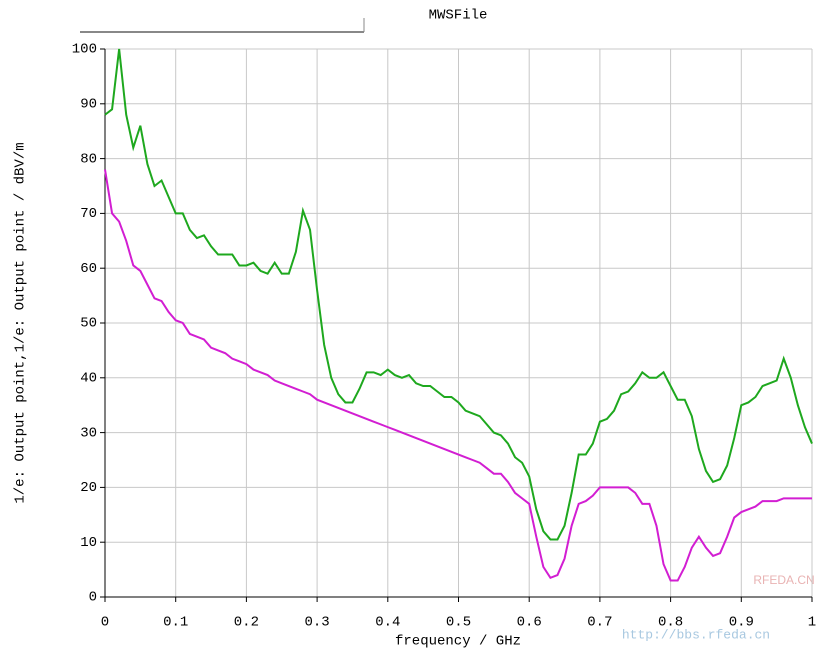  What do you see at coordinates (88, 433) in the screenshot?
I see `y-tick-label: 30` at bounding box center [88, 433].